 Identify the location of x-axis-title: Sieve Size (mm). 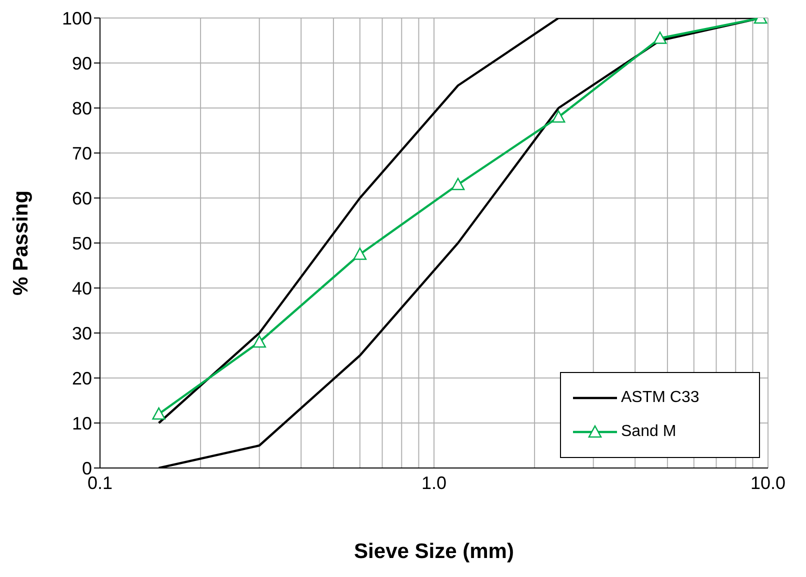
(434, 551).